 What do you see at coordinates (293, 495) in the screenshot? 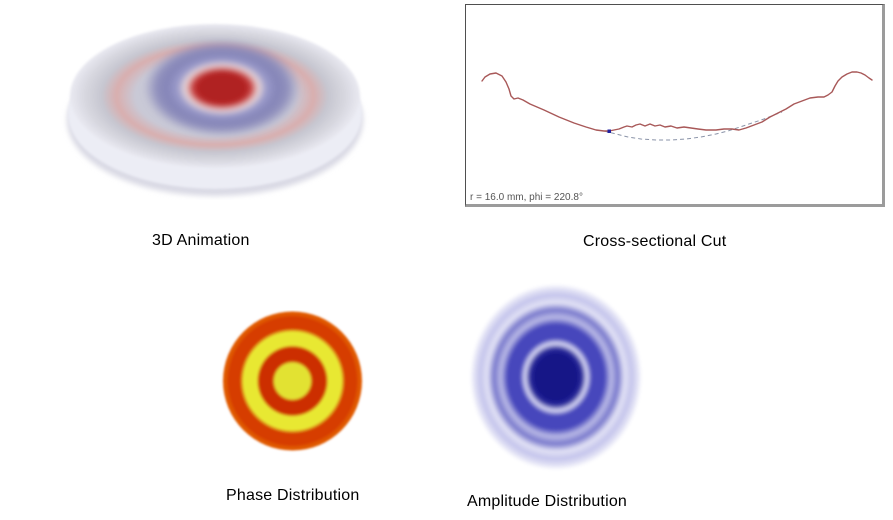
I see `caption-phase-distribution: Phase Distribution` at bounding box center [293, 495].